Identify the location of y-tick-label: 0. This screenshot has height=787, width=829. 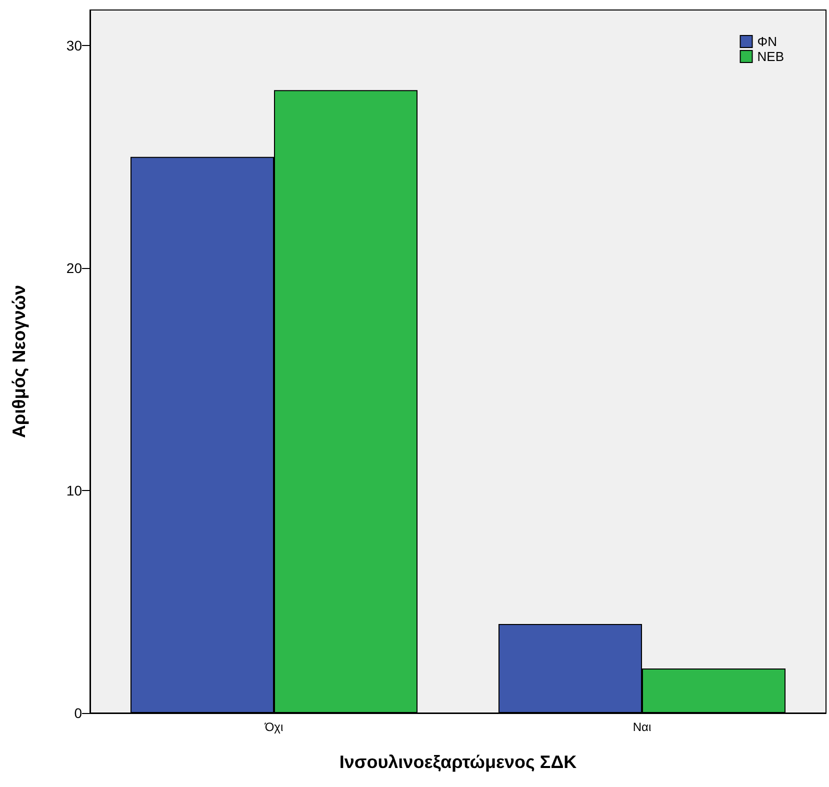
(78, 713).